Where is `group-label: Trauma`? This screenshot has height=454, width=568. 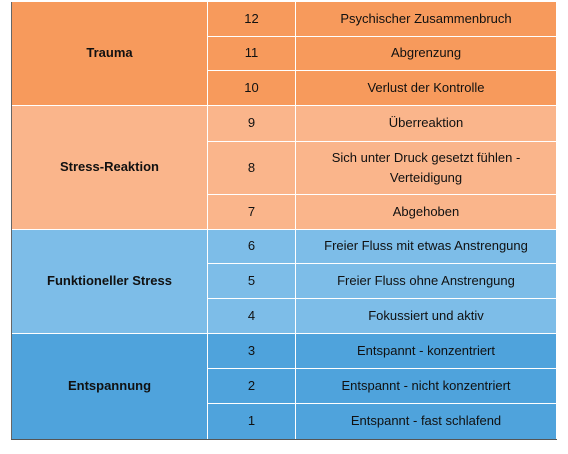 group-label: Trauma is located at coordinates (110, 54).